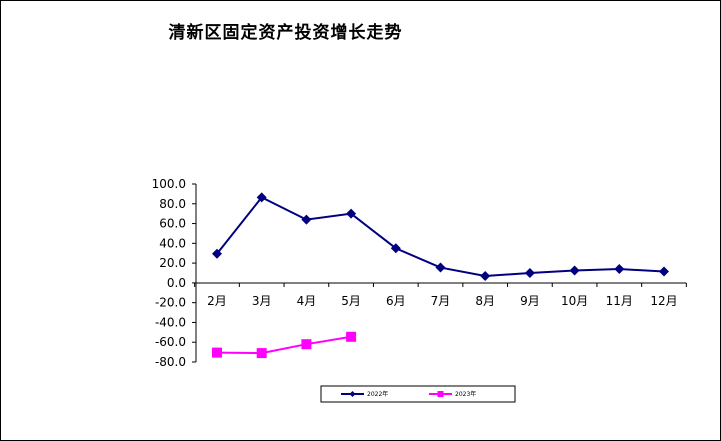 The image size is (721, 441). What do you see at coordinates (285, 33) in the screenshot?
I see `chart-title: 清新区固定资产投资增长走势` at bounding box center [285, 33].